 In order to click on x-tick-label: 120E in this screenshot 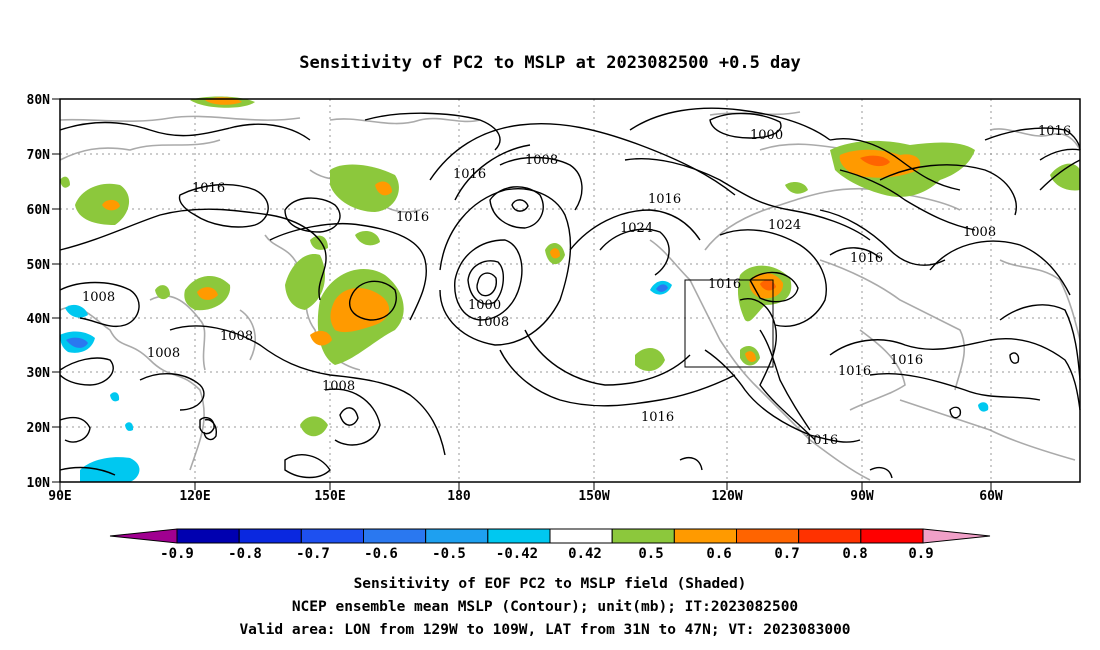, I will do `click(194, 496)`.